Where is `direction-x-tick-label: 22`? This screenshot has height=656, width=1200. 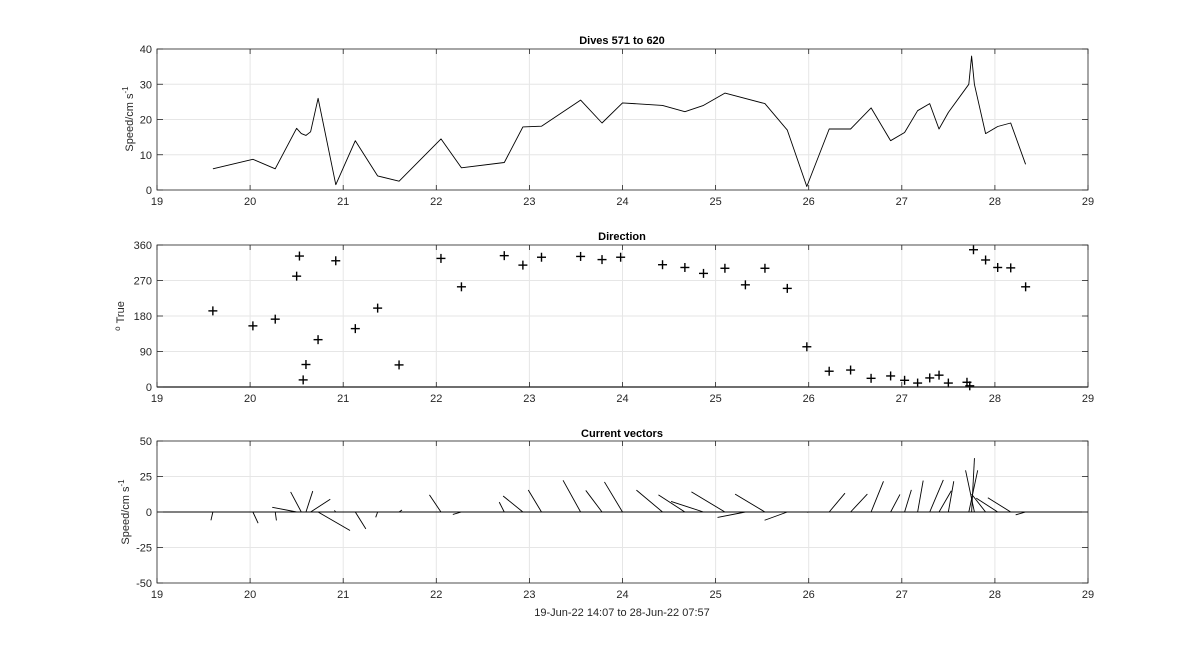
direction-x-tick-label: 22 is located at coordinates (436, 399).